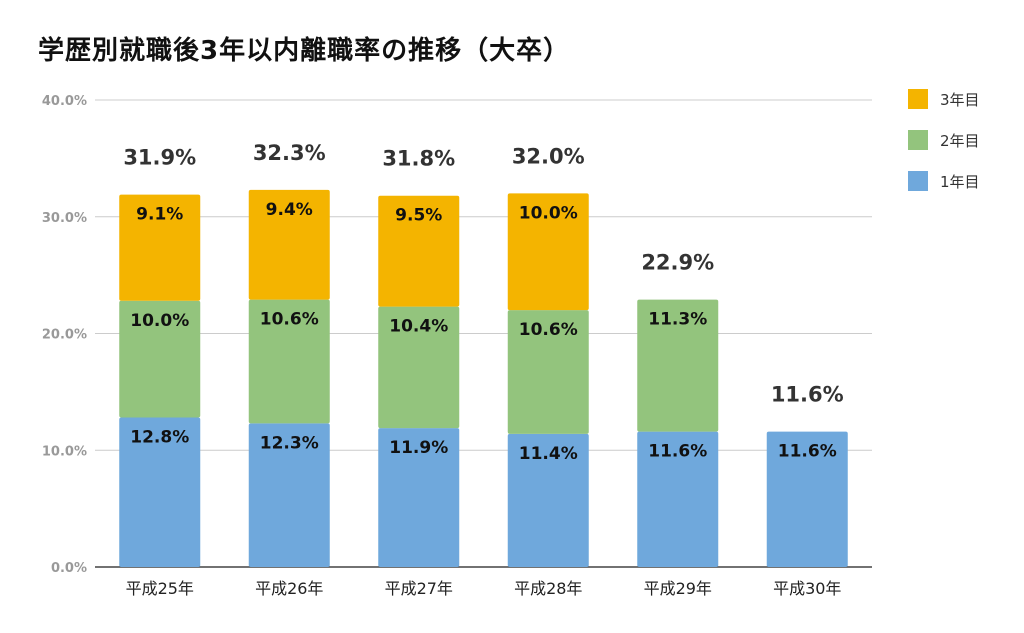 The width and height of the screenshot is (1024, 633). What do you see at coordinates (159, 215) in the screenshot?
I see `data-label: 9.1%` at bounding box center [159, 215].